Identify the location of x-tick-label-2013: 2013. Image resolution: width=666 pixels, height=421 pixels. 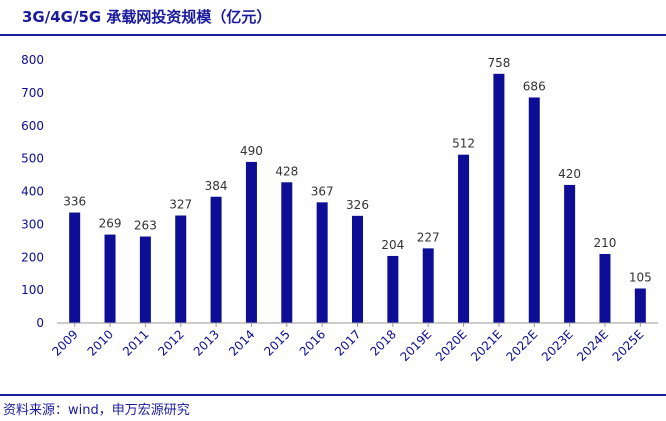
(206, 342).